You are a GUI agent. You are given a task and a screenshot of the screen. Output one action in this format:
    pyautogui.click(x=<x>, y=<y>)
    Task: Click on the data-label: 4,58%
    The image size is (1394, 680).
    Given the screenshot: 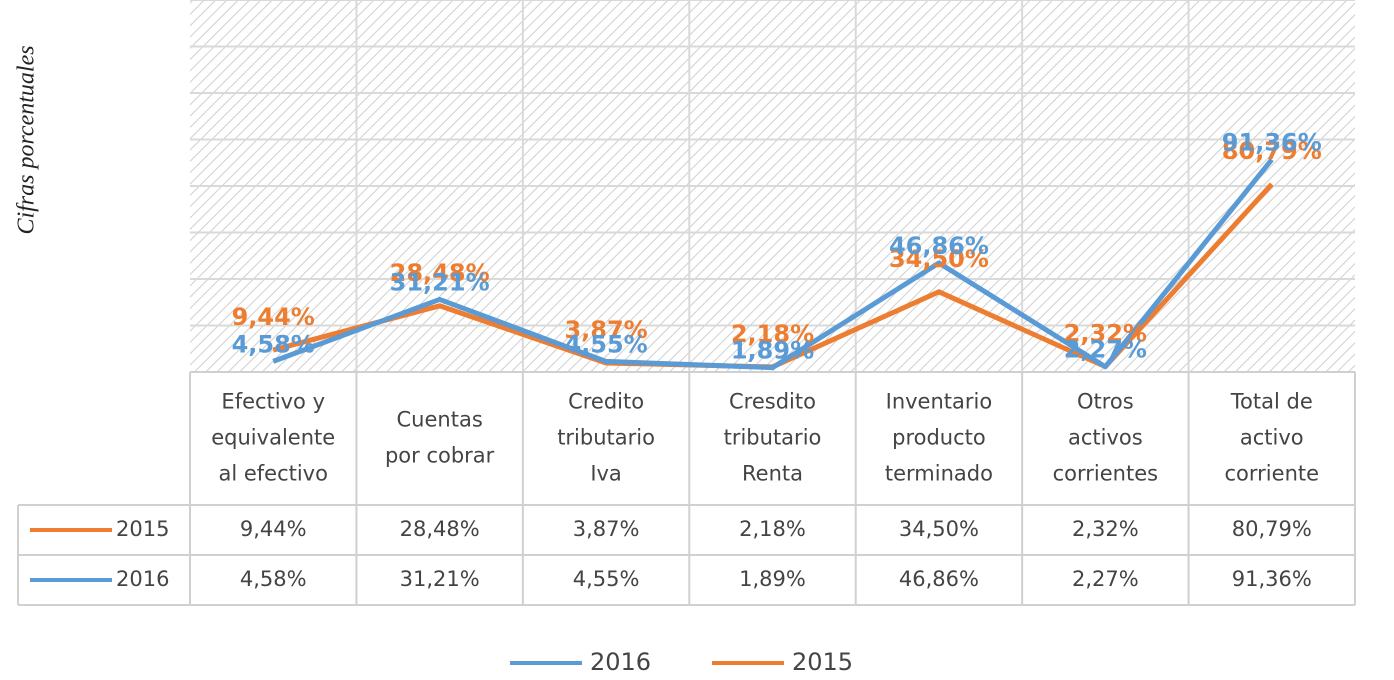 What is the action you would take?
    pyautogui.click(x=273, y=344)
    